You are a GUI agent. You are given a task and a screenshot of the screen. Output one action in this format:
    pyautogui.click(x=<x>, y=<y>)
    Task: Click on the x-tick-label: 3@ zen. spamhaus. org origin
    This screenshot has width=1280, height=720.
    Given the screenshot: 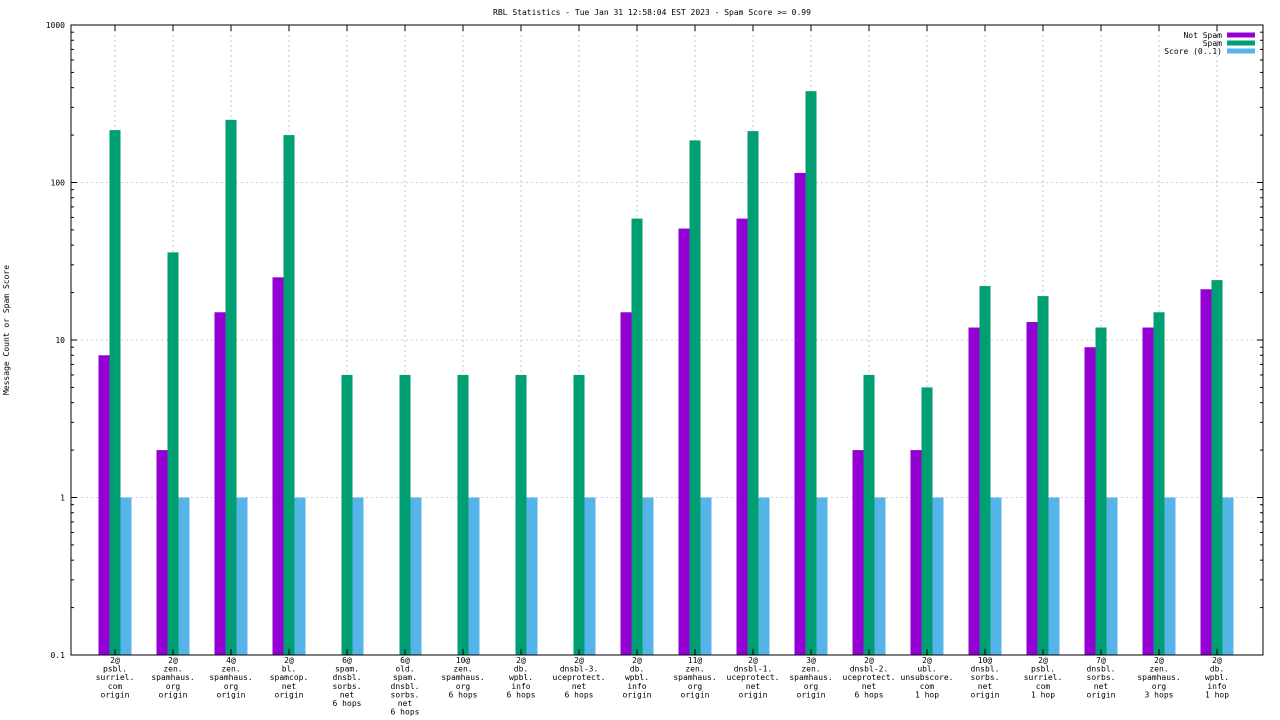 What is the action you would take?
    pyautogui.click(x=810, y=677)
    